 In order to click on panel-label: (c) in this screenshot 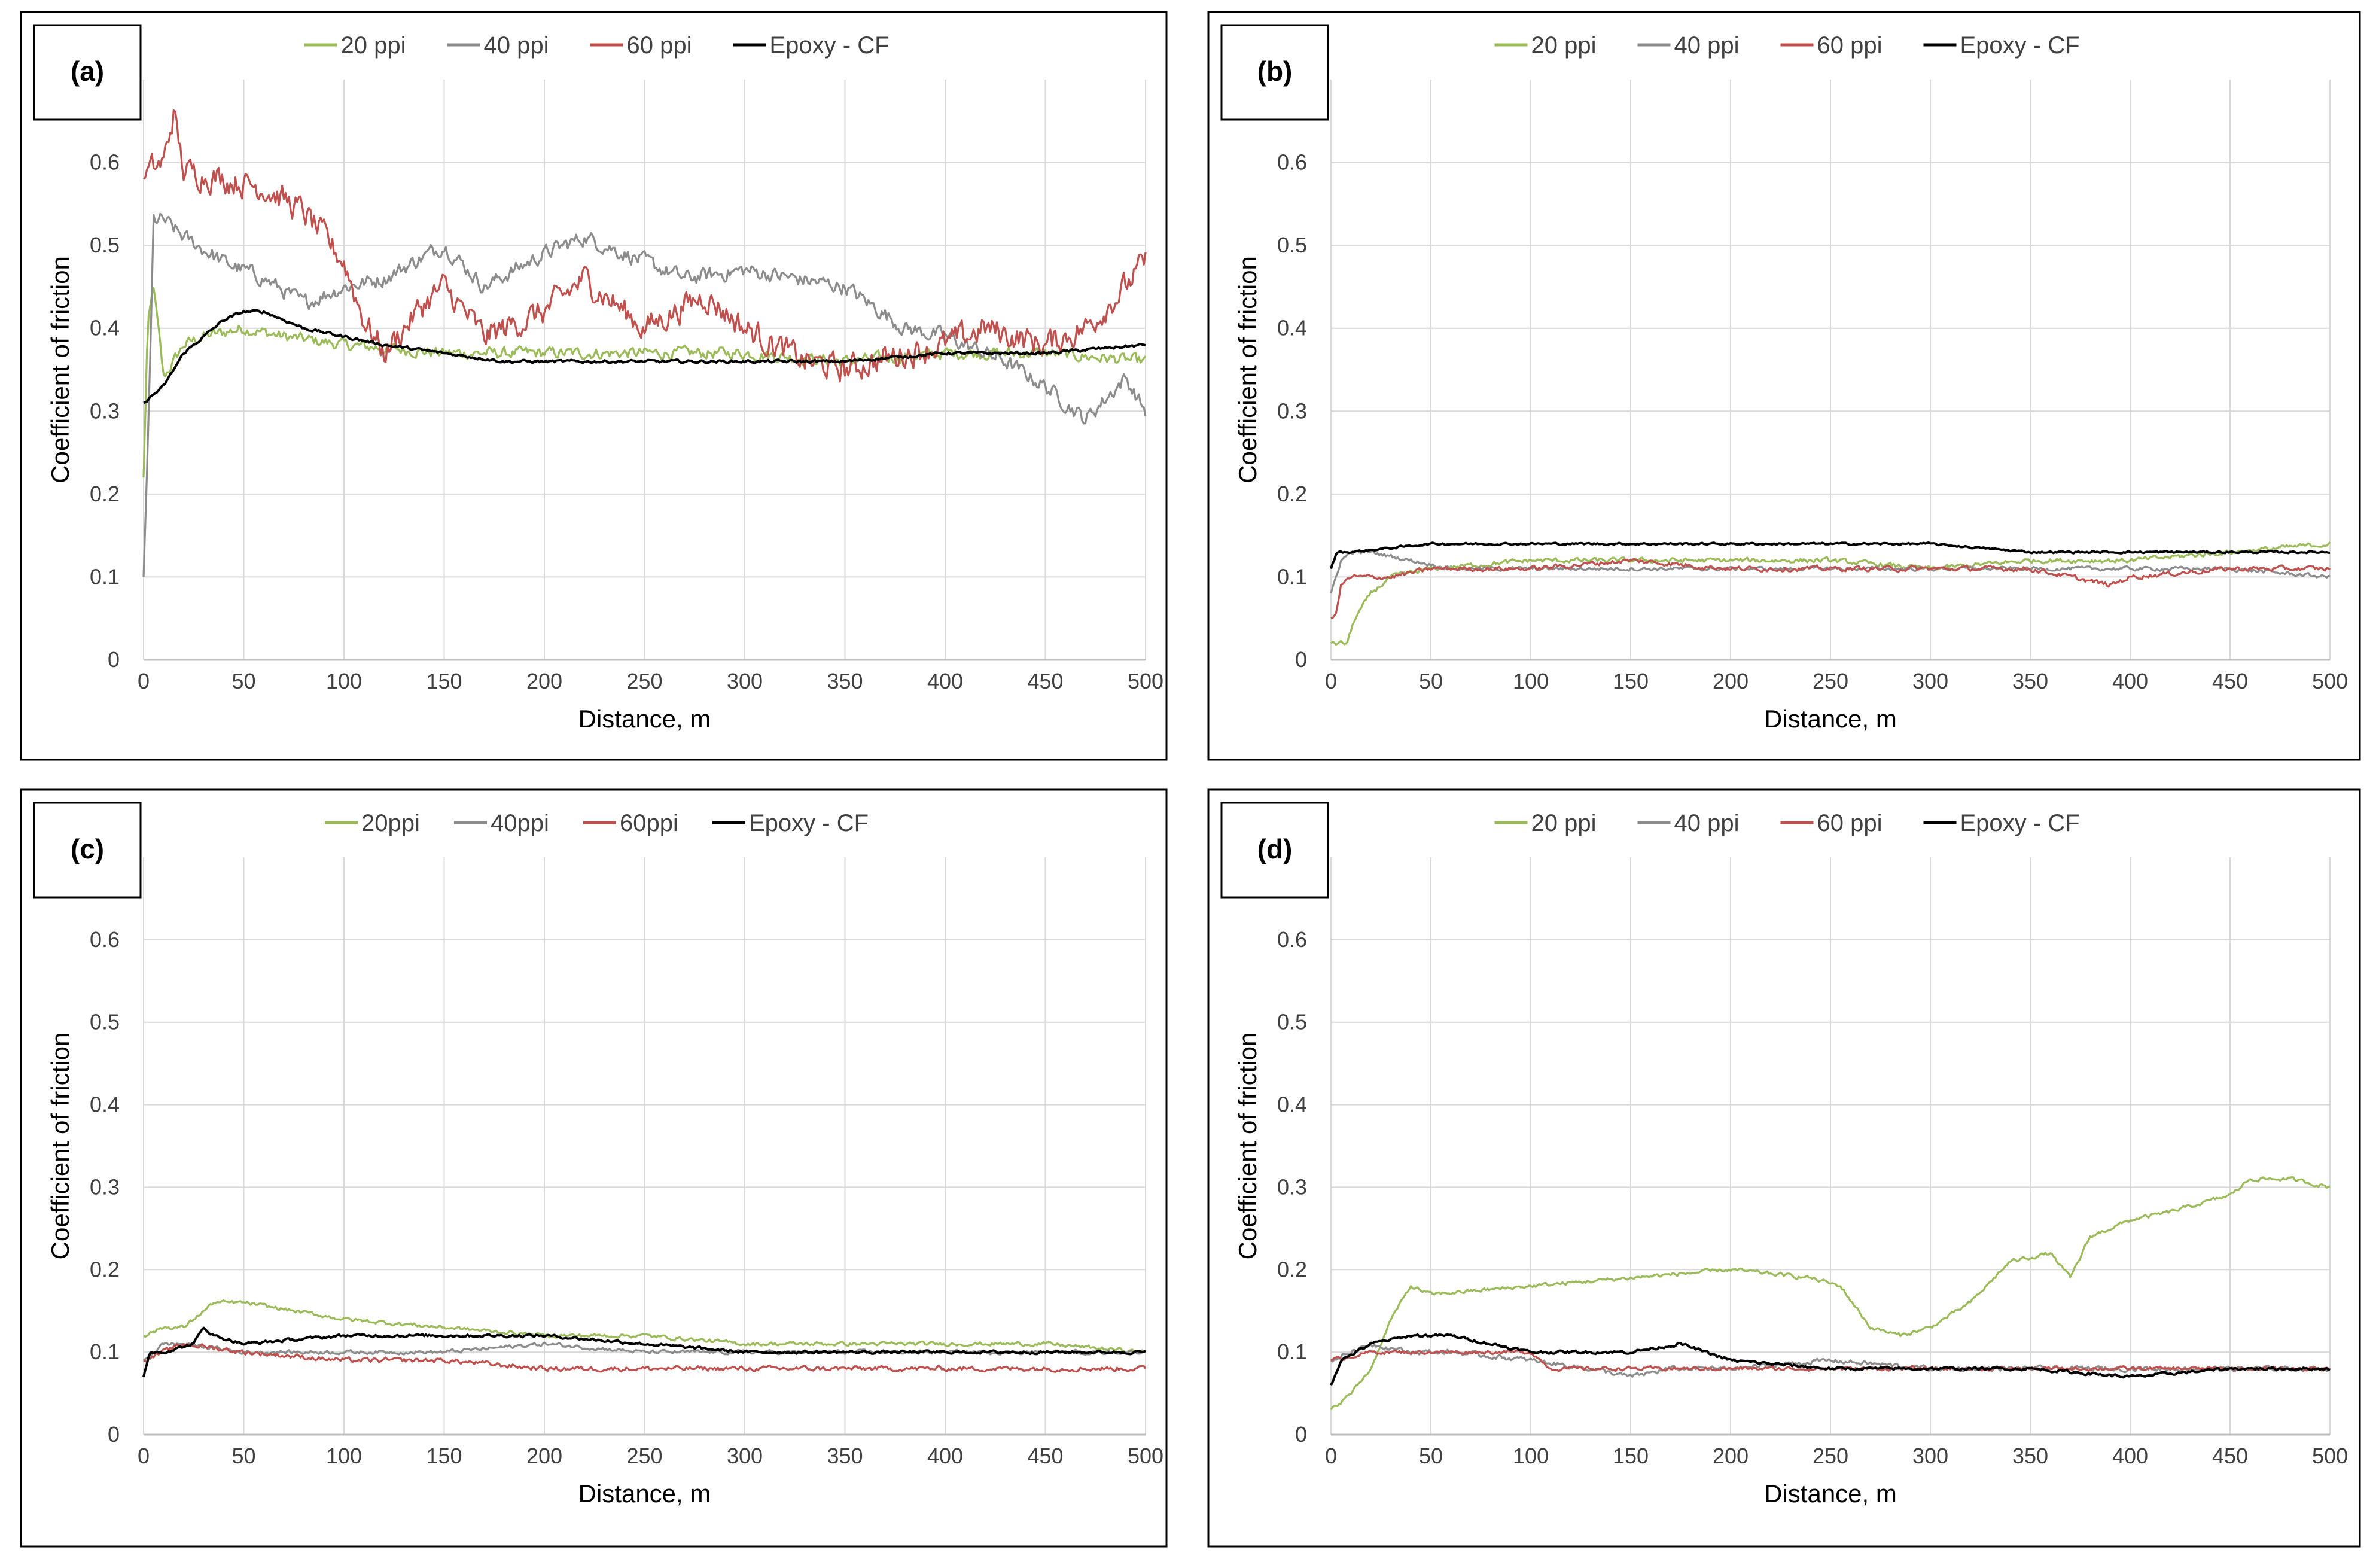, I will do `click(87, 848)`.